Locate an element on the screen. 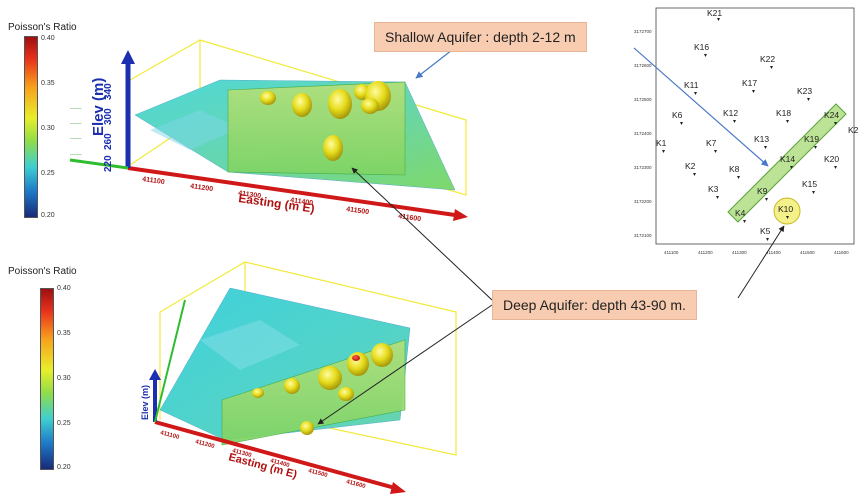 This screenshot has width=860, height=496. well-label: K3 is located at coordinates (713, 189).